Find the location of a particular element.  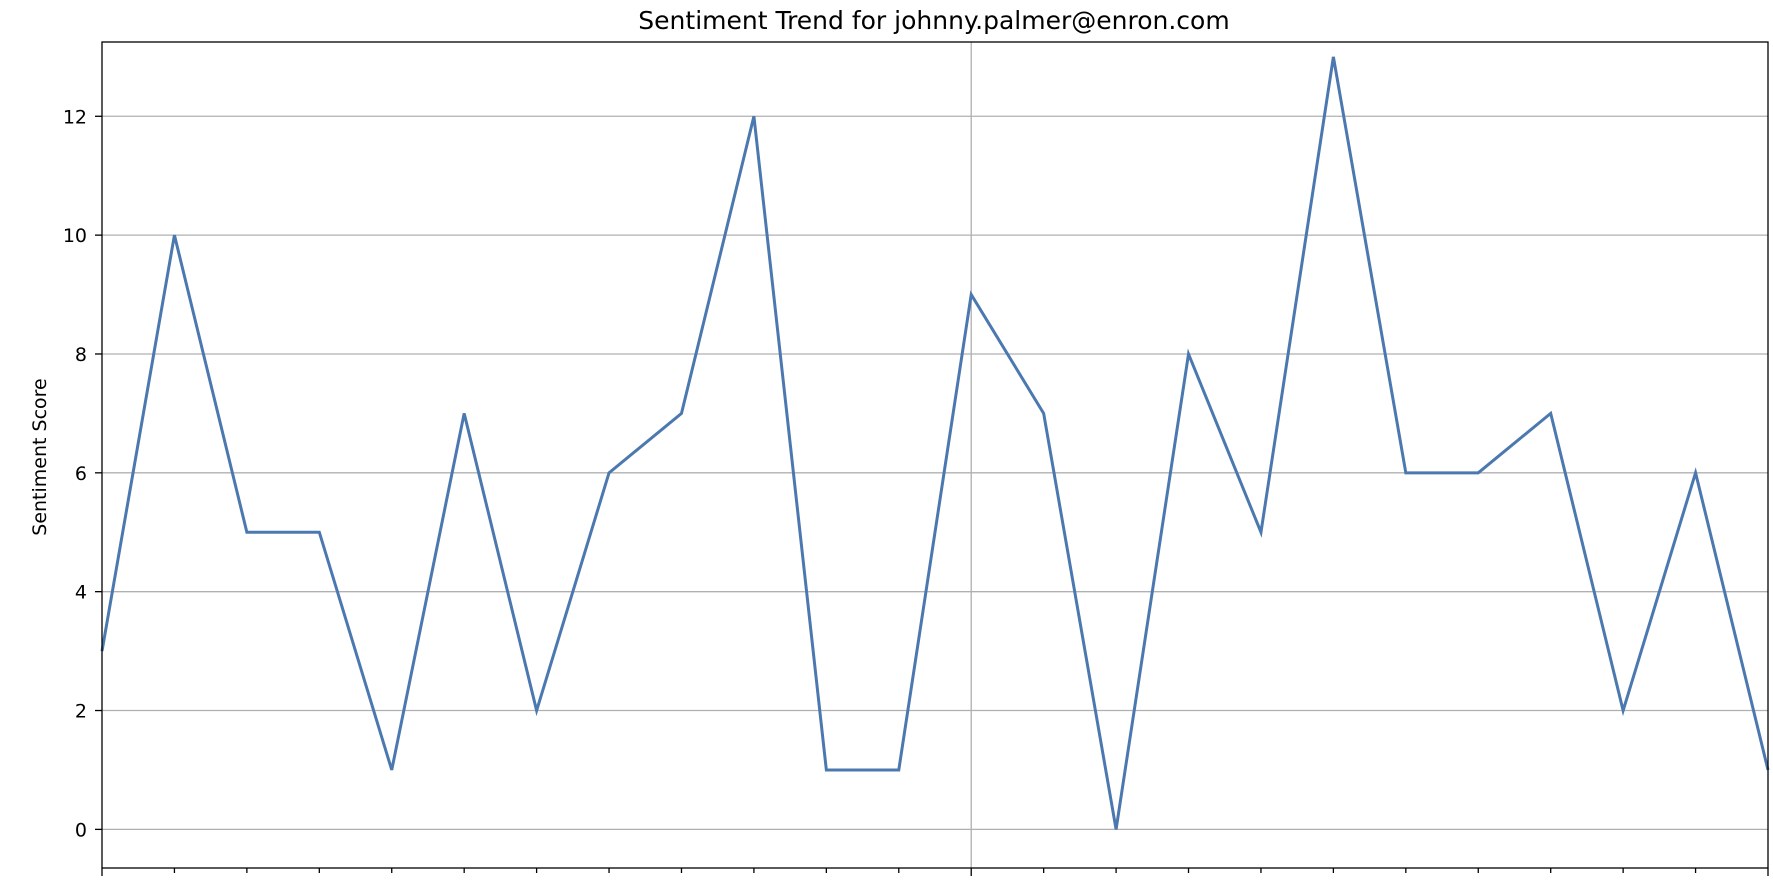

y-tick-label: 10 is located at coordinates (75, 236).